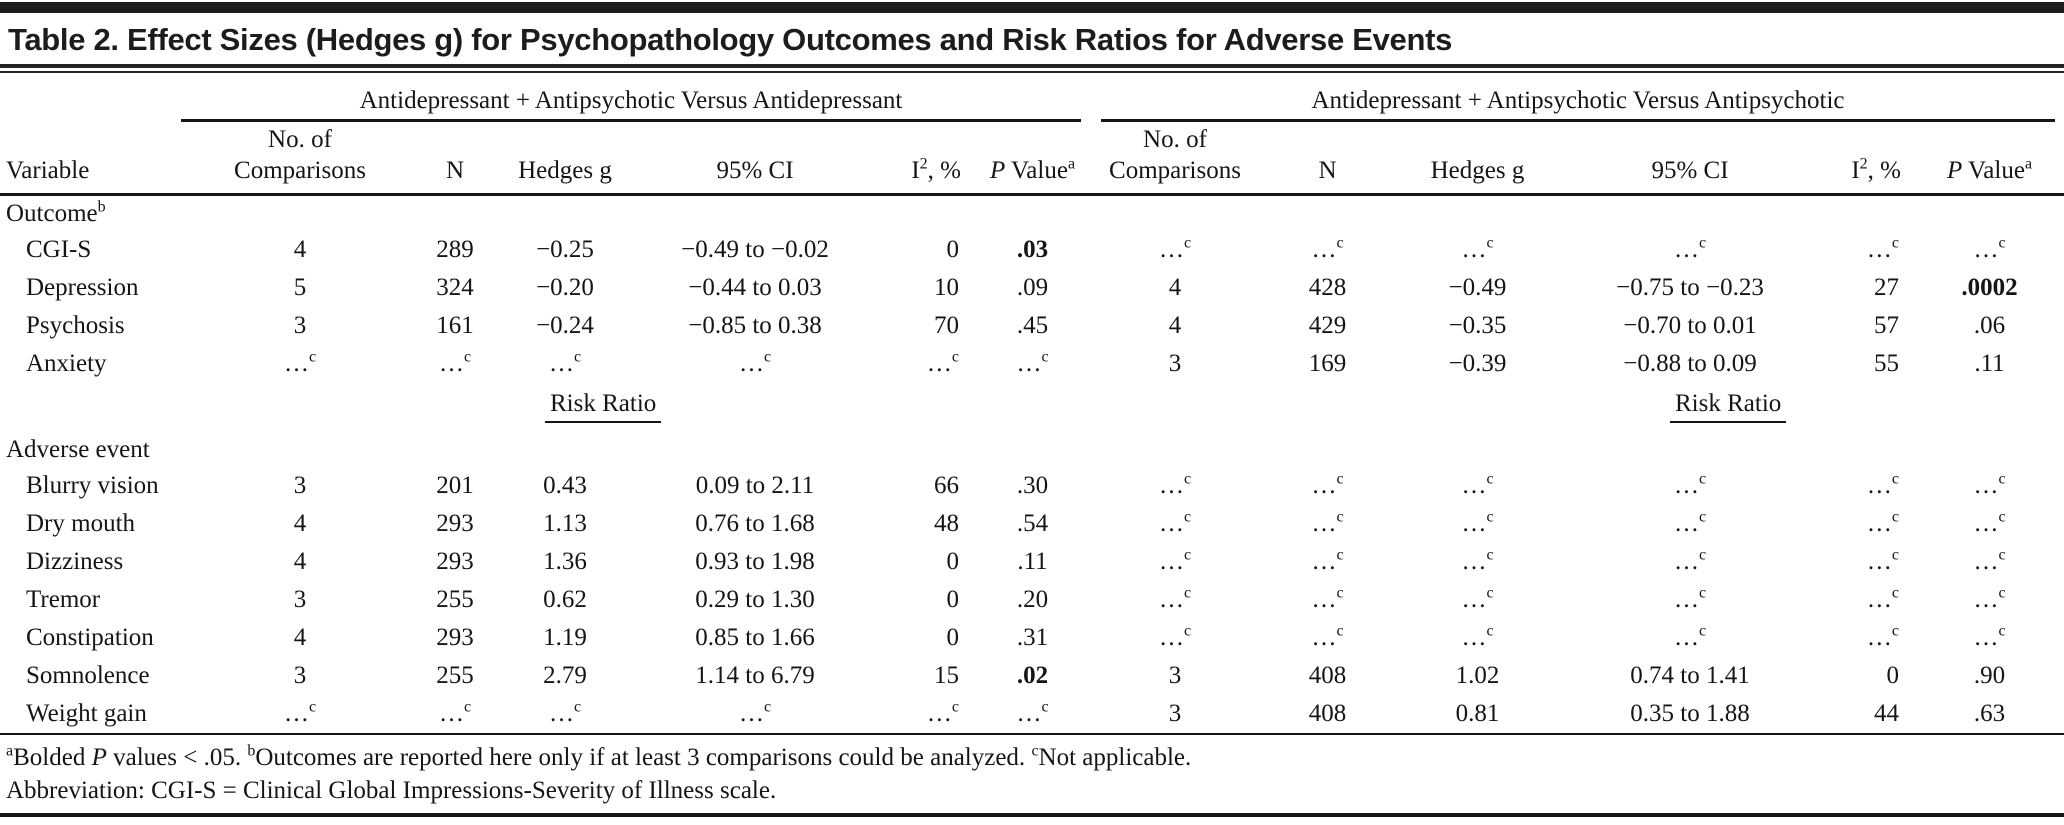  I want to click on table-cell: .06, so click(1989, 325).